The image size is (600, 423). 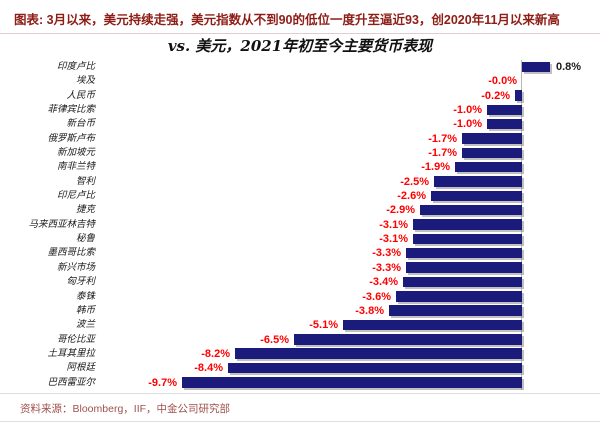 What do you see at coordinates (75, 267) in the screenshot?
I see `category-label: 新兴市场` at bounding box center [75, 267].